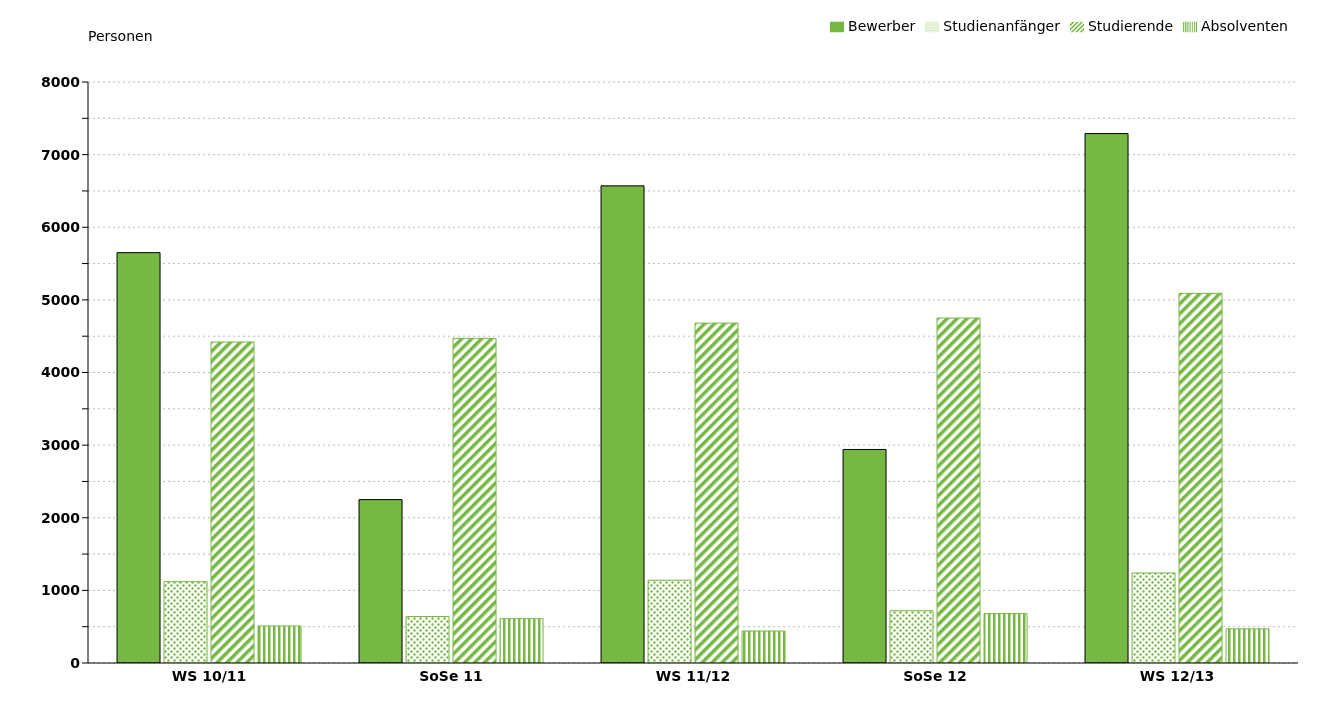  Describe the element at coordinates (1001, 26) in the screenshot. I see `legend-label: Studienanfänger` at that location.